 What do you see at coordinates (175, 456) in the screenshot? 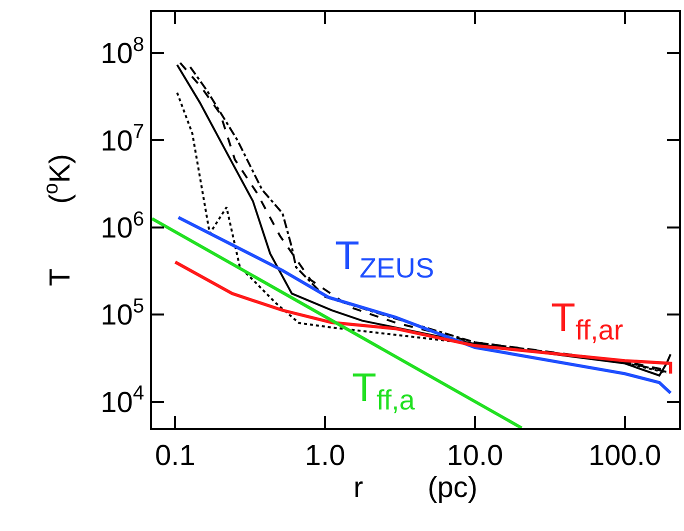
I see `x-tick-label: 0.1` at bounding box center [175, 456].